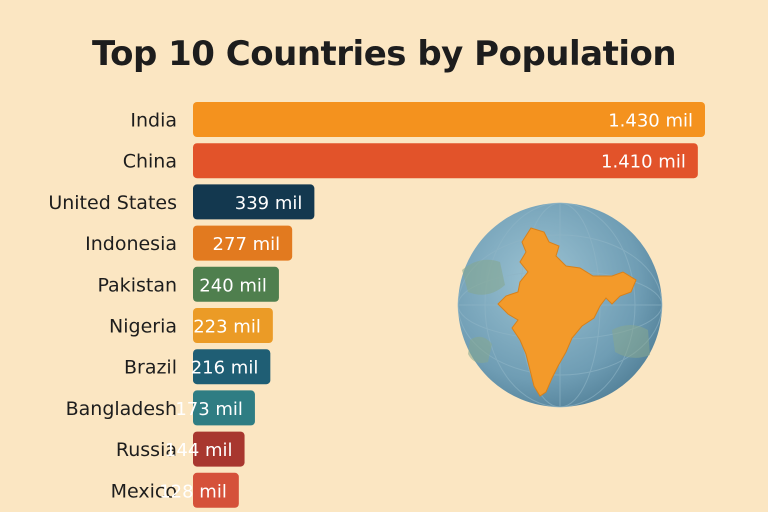  I want to click on bar-russia, so click(219, 449).